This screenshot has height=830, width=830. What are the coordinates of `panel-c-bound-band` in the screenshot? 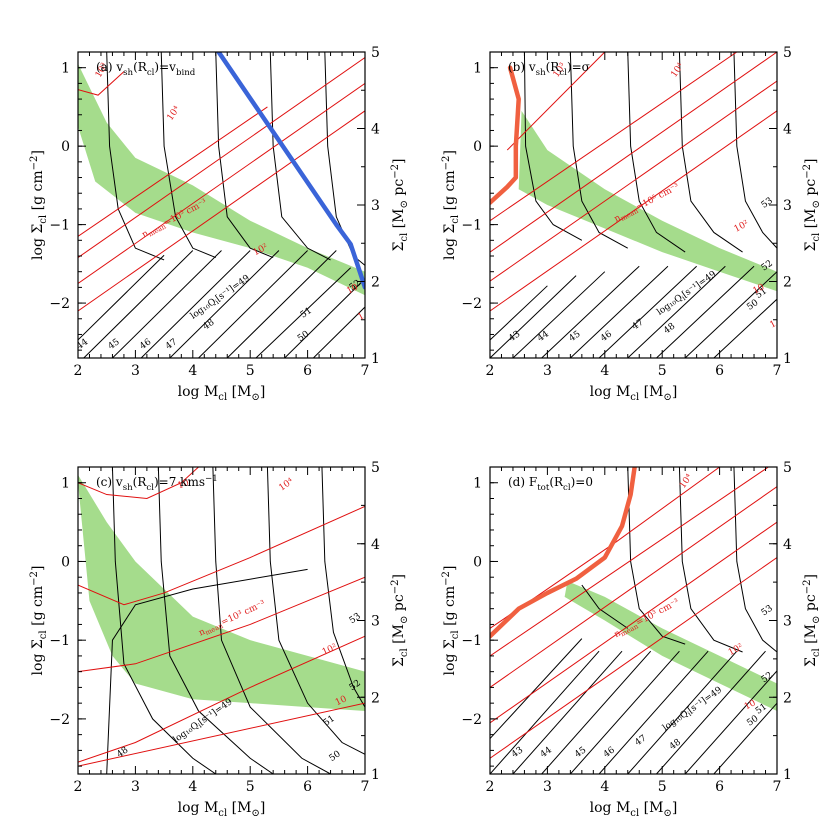 It's located at (221, 593).